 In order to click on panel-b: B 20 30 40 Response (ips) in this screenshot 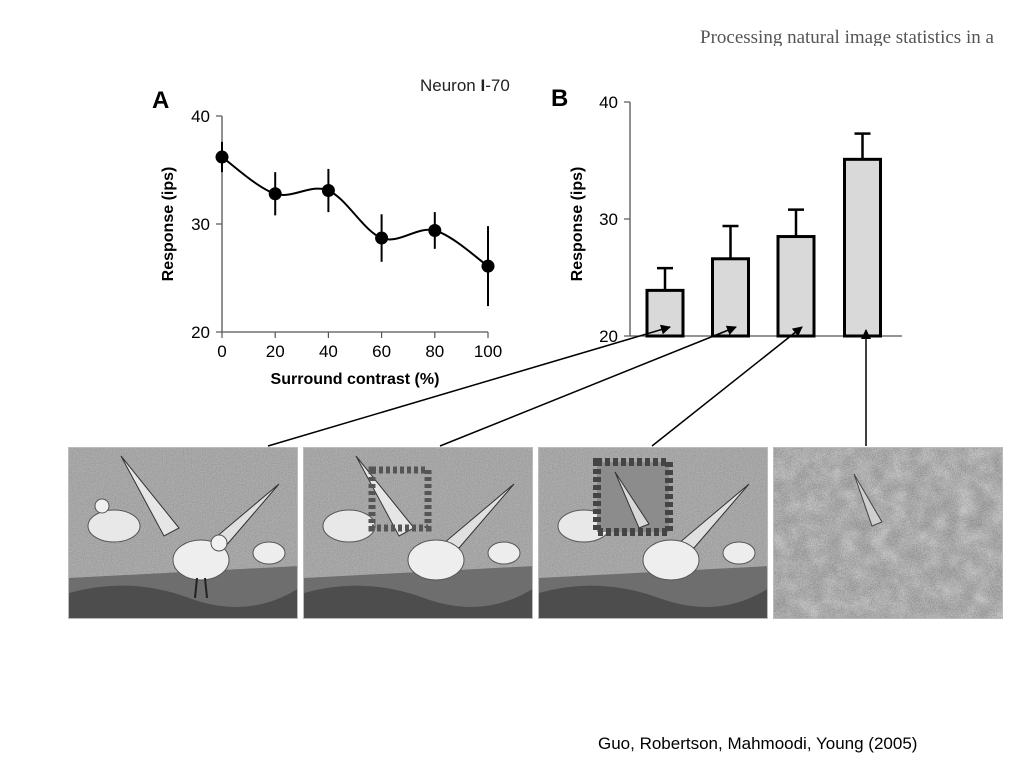, I will do `click(726, 215)`.